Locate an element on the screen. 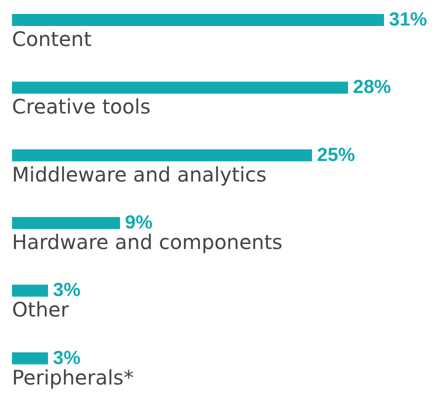 The height and width of the screenshot is (406, 440). y-tick-label: Creative tools is located at coordinates (81, 106).